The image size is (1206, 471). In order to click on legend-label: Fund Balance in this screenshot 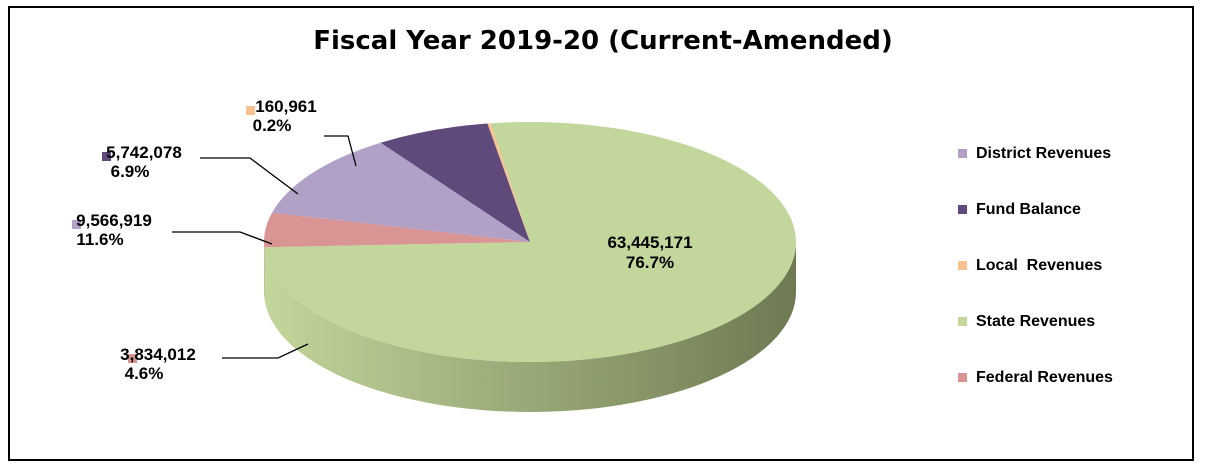, I will do `click(1028, 209)`.